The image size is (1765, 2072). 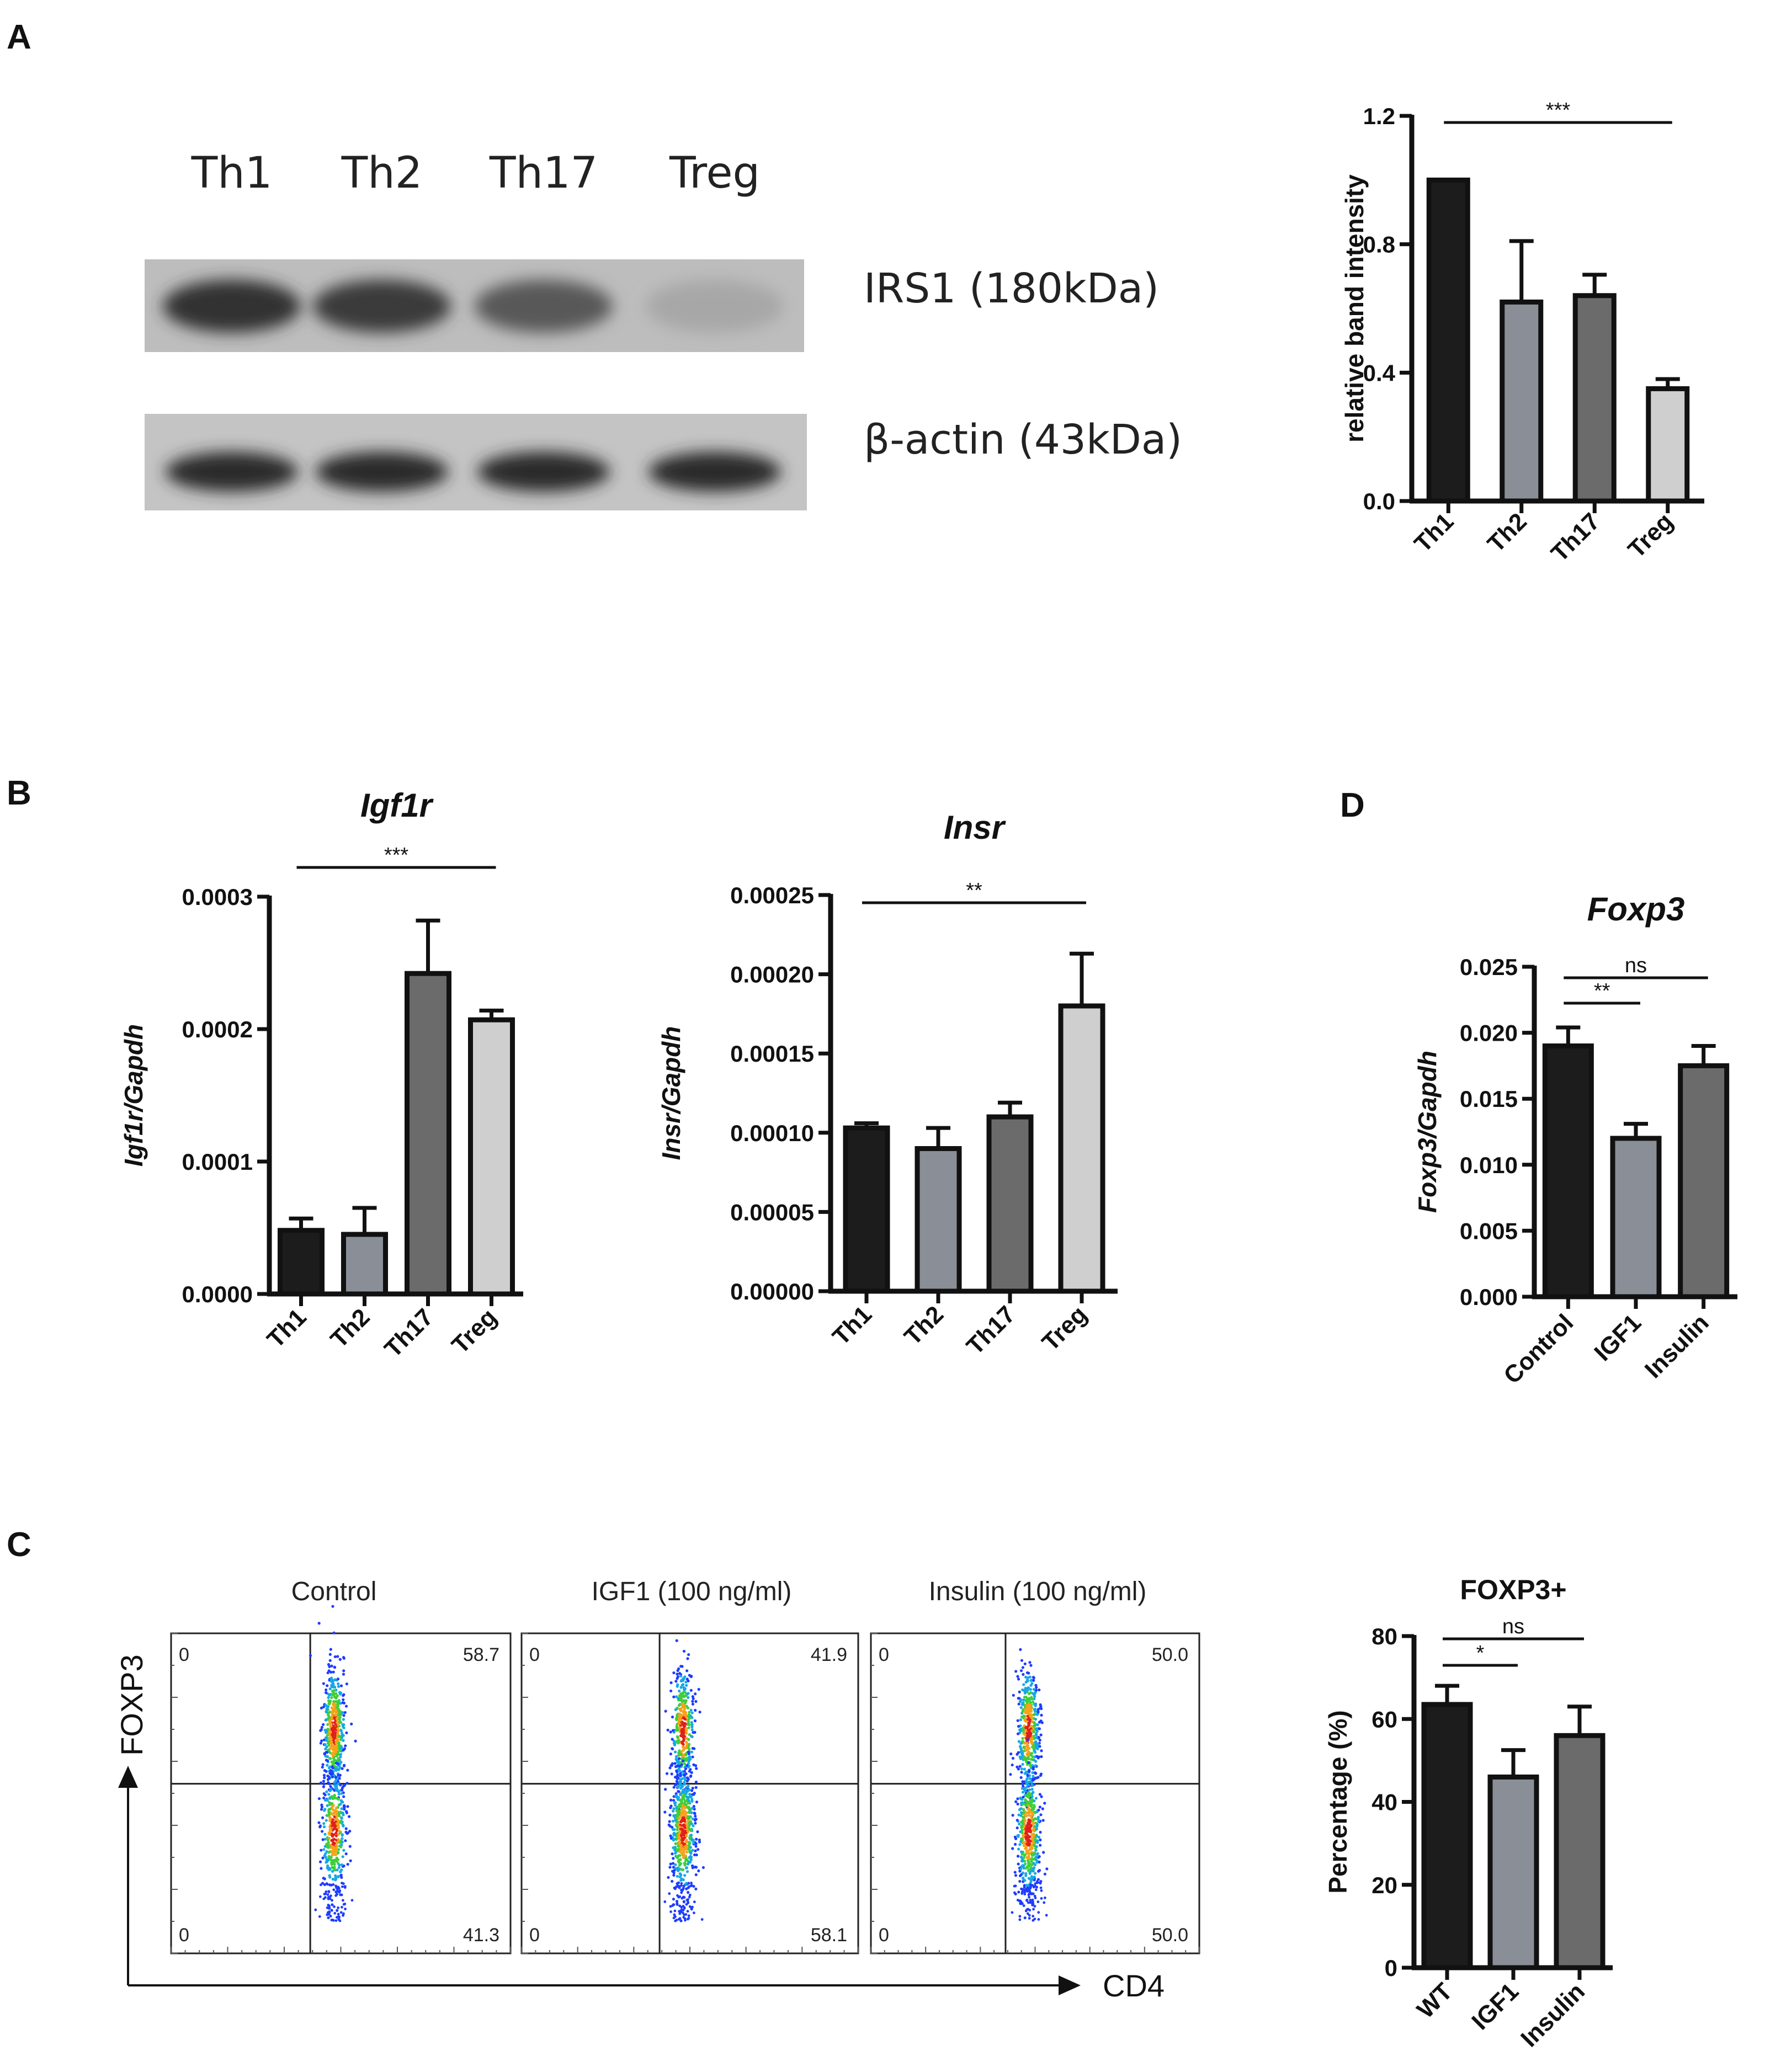 What do you see at coordinates (1602, 991) in the screenshot?
I see `significance-label: **` at bounding box center [1602, 991].